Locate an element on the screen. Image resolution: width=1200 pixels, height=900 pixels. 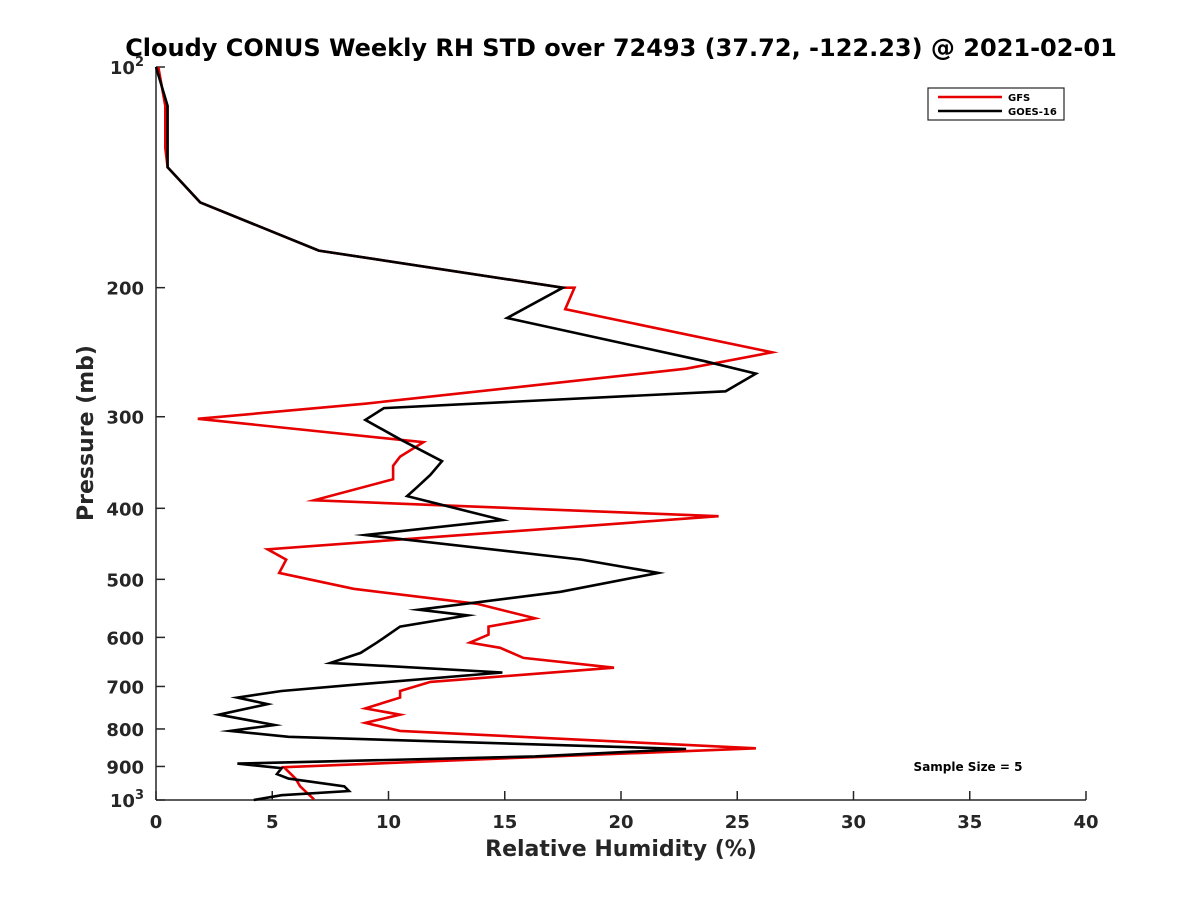
y-tick-label: 600 is located at coordinates (125, 638).